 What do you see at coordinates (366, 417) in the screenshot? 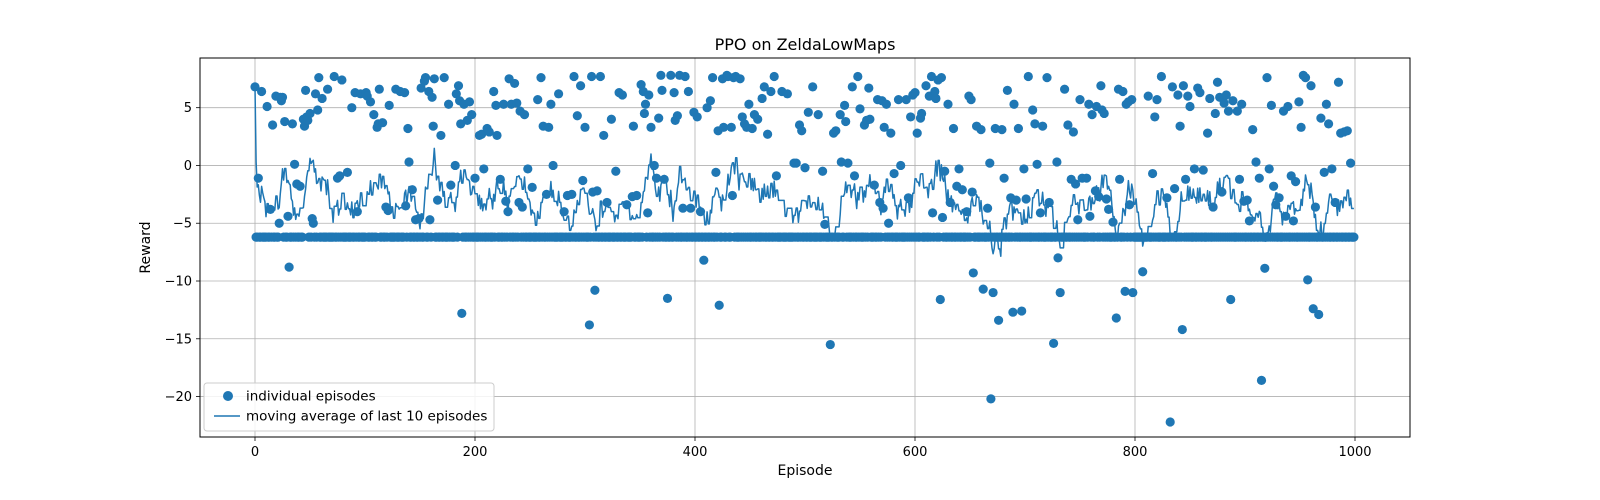
I see `legend-label-line: moving average of last 10 episodes` at bounding box center [366, 417].